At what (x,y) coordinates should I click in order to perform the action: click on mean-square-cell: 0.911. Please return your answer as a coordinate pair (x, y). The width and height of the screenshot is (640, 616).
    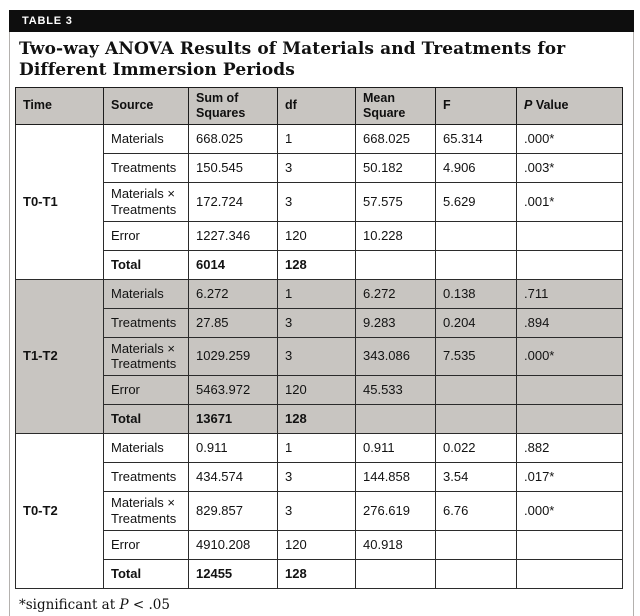
    Looking at the image, I should click on (395, 448).